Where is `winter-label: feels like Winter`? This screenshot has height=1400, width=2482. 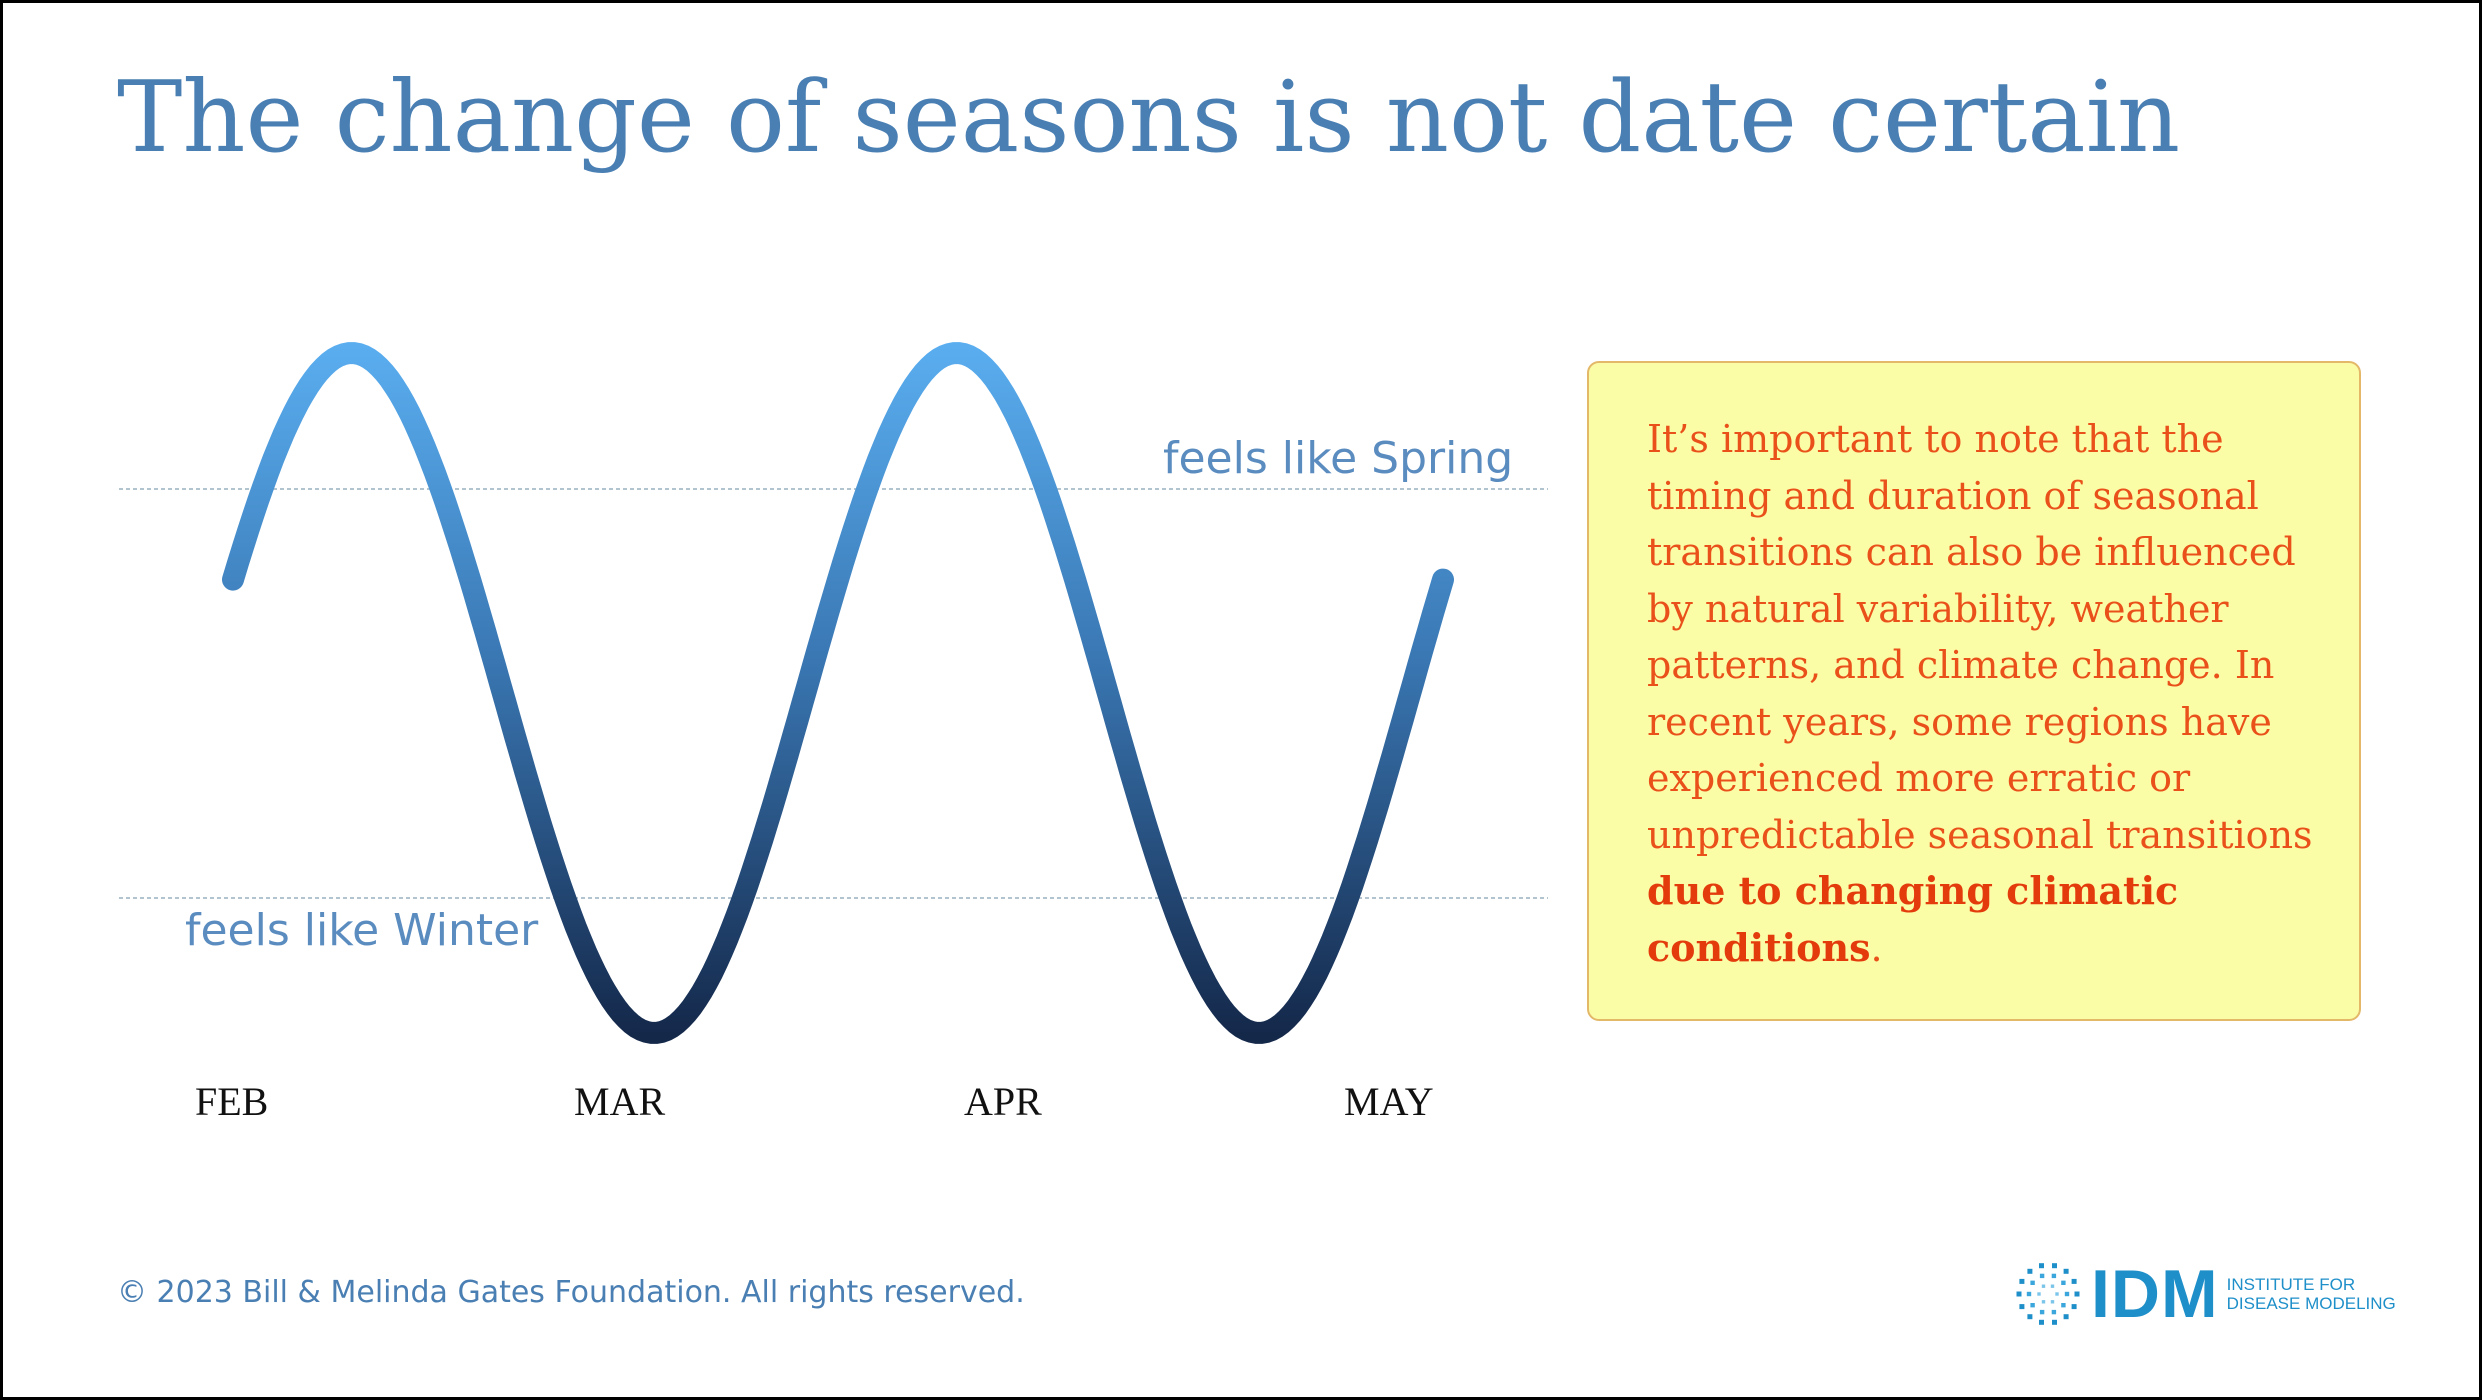
winter-label: feels like Winter is located at coordinates (362, 930).